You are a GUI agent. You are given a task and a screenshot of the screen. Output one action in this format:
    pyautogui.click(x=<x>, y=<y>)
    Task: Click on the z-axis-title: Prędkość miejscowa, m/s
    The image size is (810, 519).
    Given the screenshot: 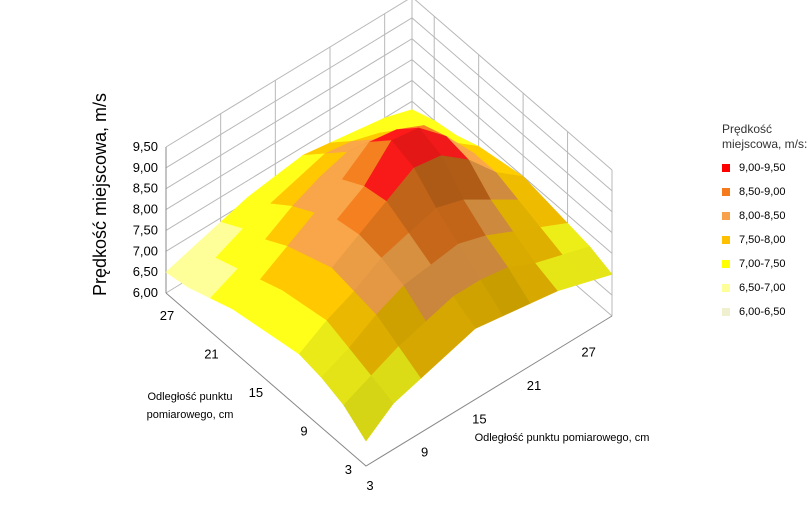 What is the action you would take?
    pyautogui.click(x=100, y=194)
    